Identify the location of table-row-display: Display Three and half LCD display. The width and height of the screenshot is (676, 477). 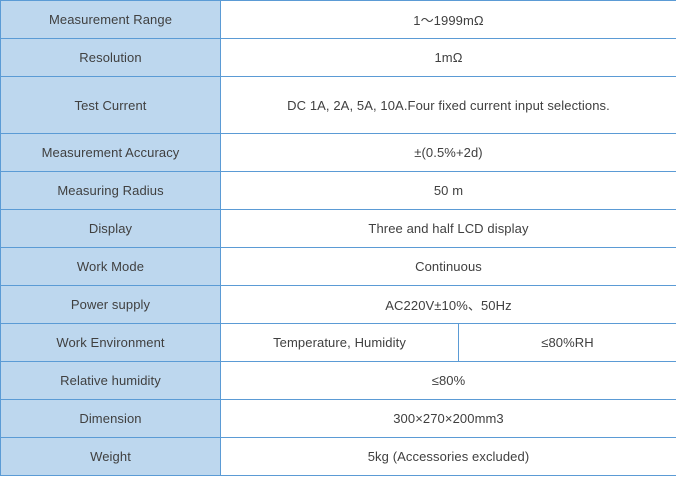
(338, 228).